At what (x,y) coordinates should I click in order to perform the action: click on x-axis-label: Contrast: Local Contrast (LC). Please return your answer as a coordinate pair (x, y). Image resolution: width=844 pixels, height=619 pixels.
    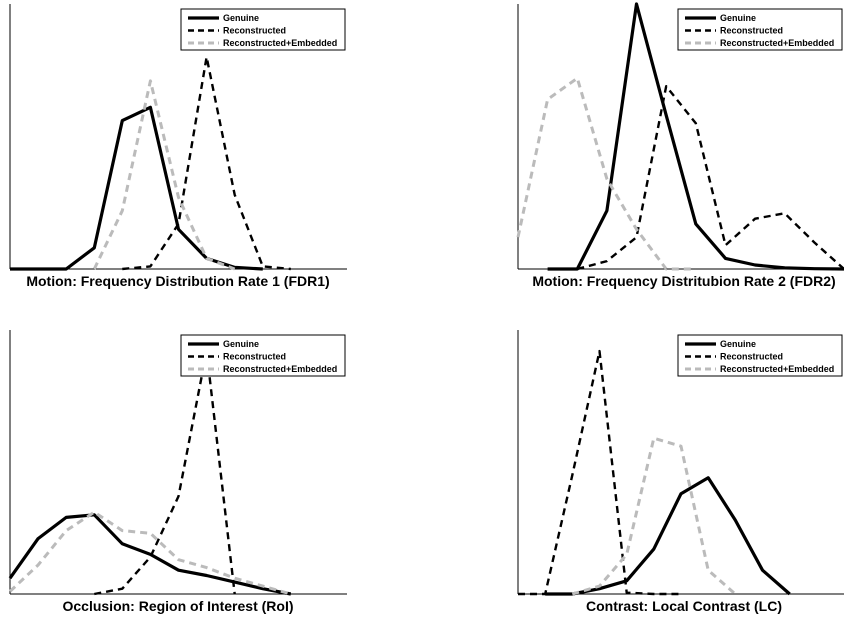
    Looking at the image, I should click on (684, 606).